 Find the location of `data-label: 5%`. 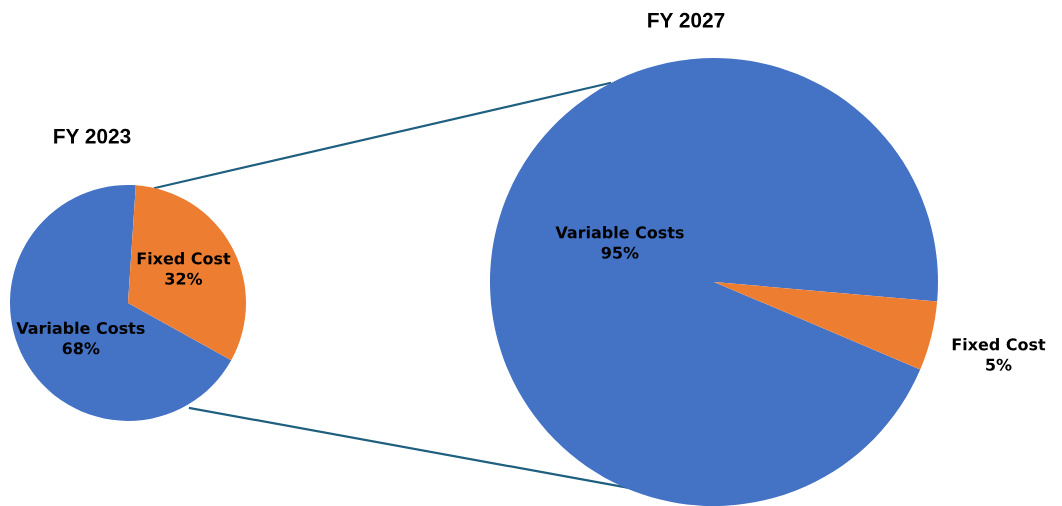

data-label: 5% is located at coordinates (999, 364).